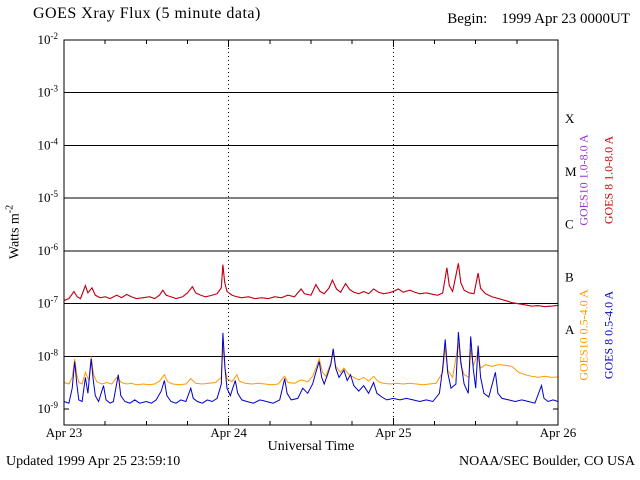  What do you see at coordinates (48, 197) in the screenshot?
I see `y-tick-label: 10⁻⁵` at bounding box center [48, 197].